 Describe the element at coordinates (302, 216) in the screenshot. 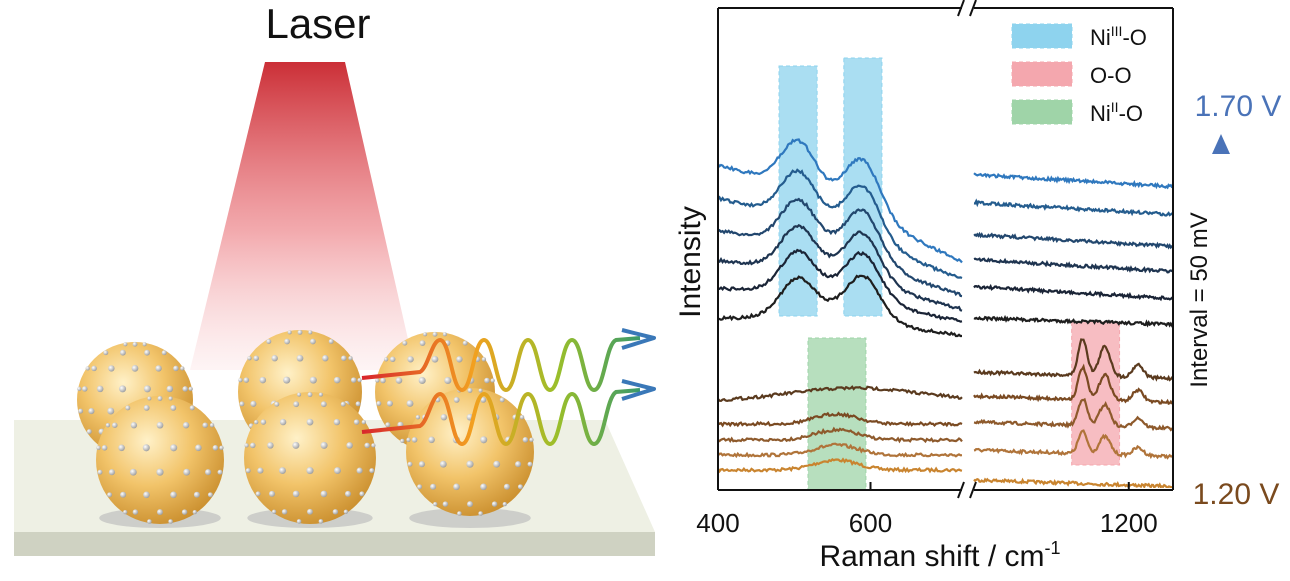

I see `laser-beam` at that location.